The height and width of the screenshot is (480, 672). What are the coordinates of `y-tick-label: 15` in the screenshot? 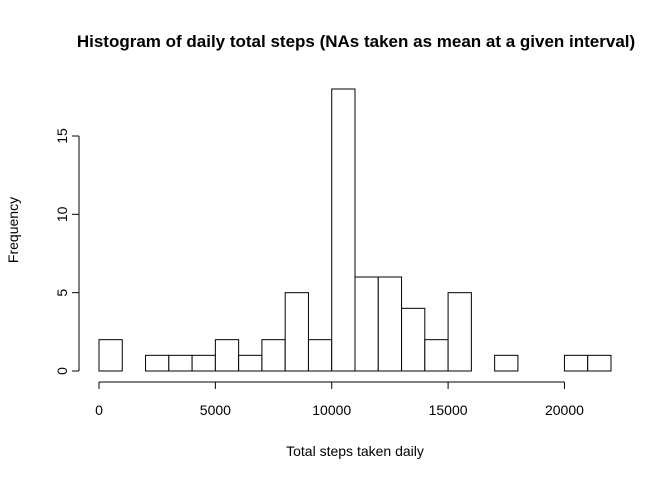 It's located at (62, 136).